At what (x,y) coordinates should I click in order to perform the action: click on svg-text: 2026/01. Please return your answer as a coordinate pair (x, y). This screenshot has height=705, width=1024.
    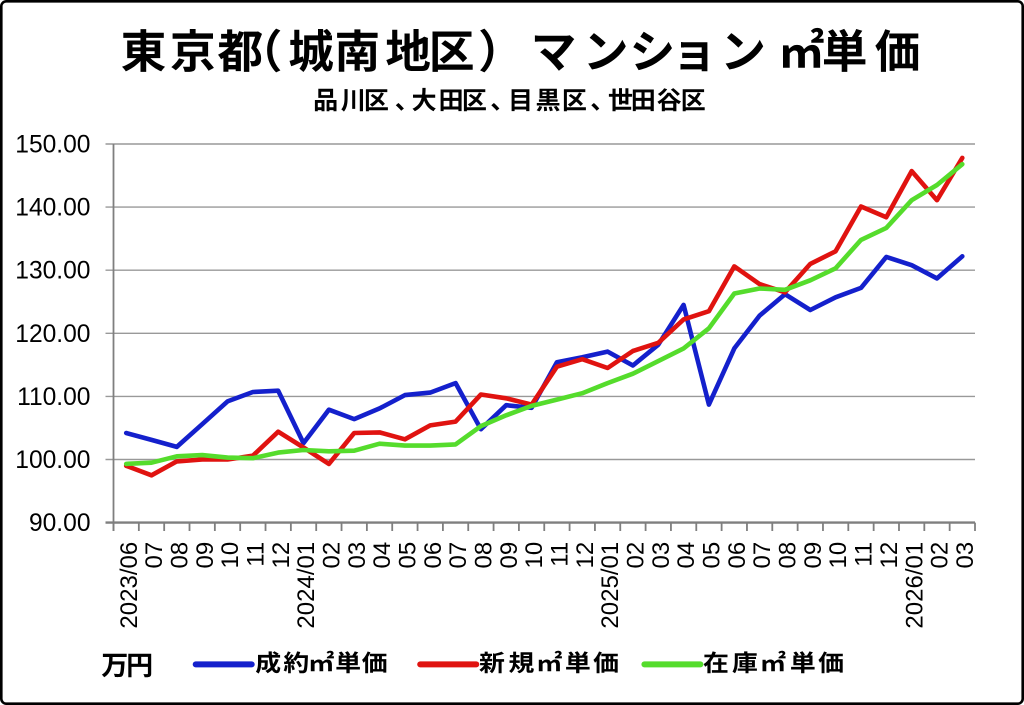
    Looking at the image, I should click on (914, 585).